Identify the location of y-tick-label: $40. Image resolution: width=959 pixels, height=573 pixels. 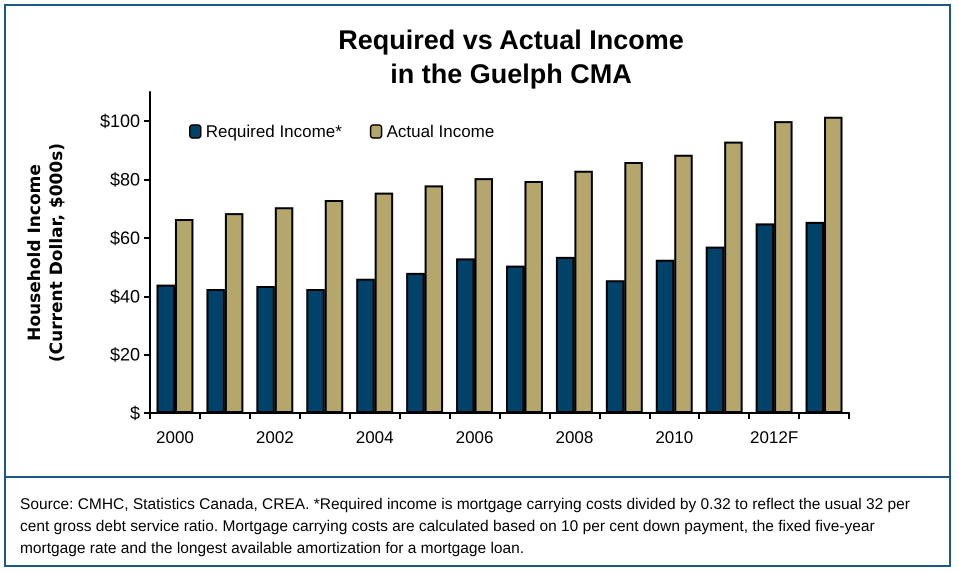
(125, 296).